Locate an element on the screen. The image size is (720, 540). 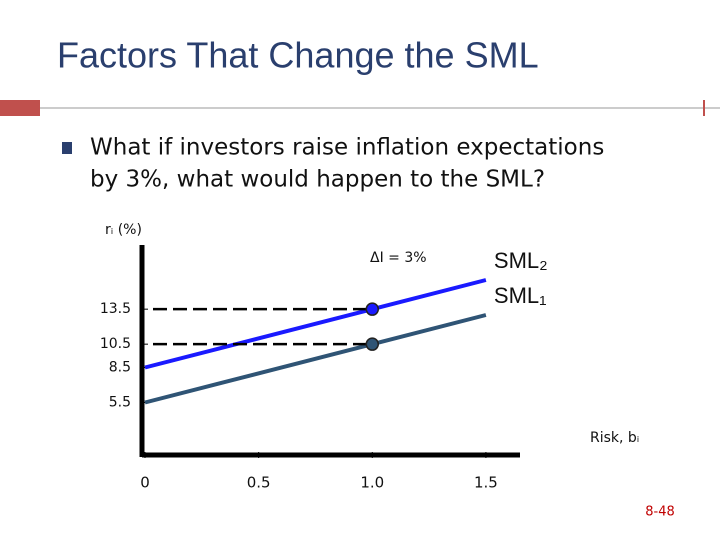
y-tick-label: 13.5 is located at coordinates (115, 309).